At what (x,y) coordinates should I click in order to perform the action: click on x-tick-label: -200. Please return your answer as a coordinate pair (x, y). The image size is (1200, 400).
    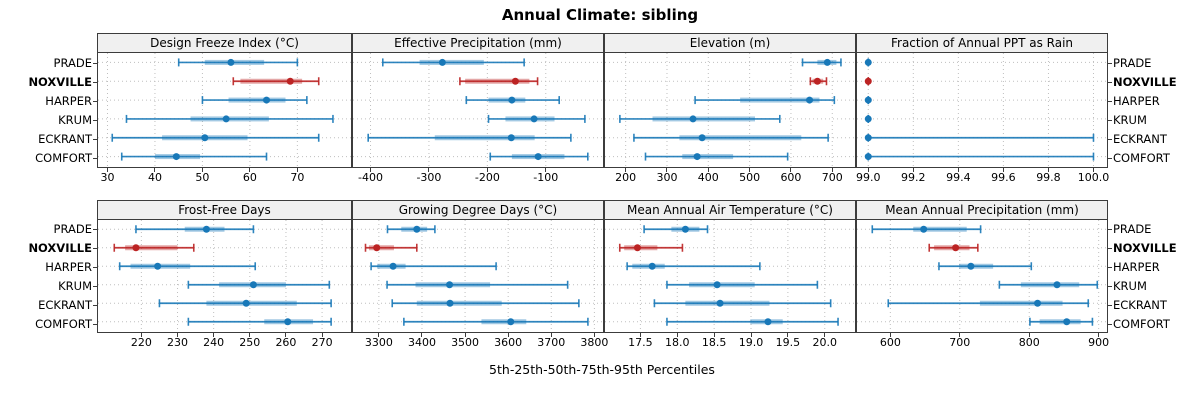
    Looking at the image, I should click on (487, 177).